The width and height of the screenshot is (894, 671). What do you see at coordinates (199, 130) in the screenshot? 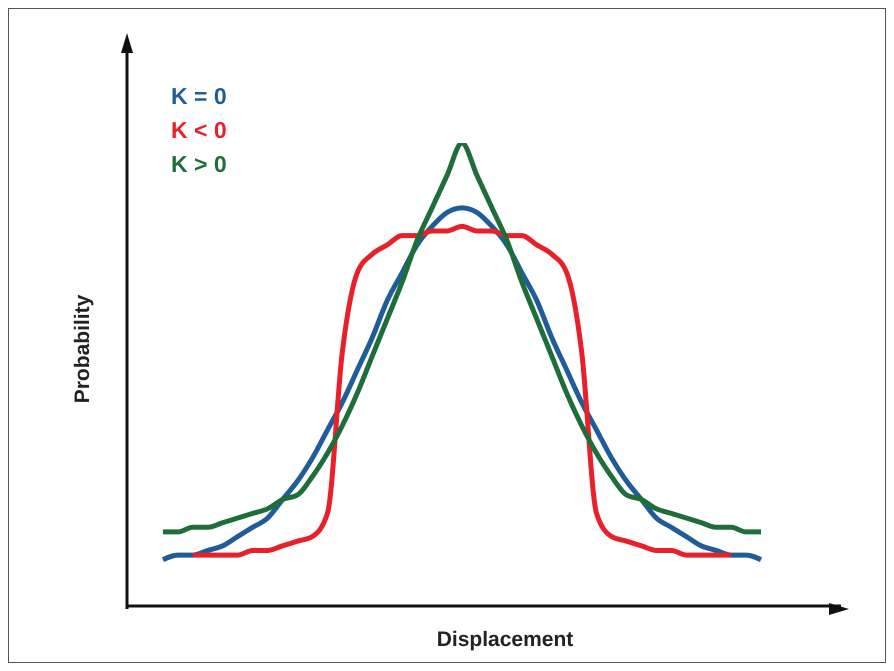
I see `text: K < 0` at bounding box center [199, 130].